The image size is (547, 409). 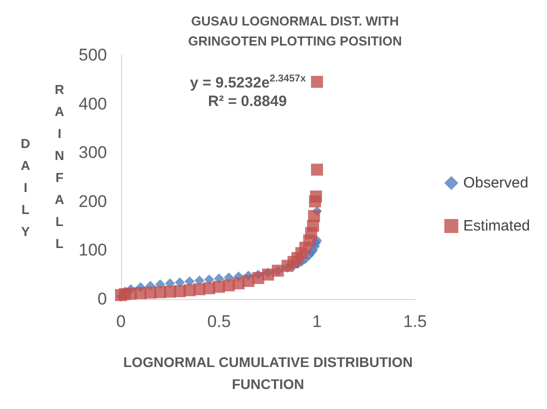 What do you see at coordinates (495, 183) in the screenshot?
I see `legend-label: Observed` at bounding box center [495, 183].